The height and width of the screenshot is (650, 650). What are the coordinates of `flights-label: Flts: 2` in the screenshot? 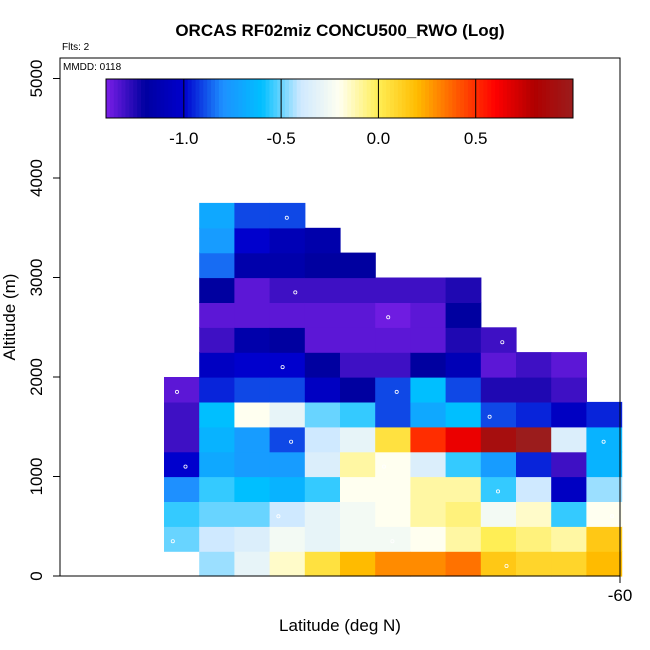 It's located at (76, 47).